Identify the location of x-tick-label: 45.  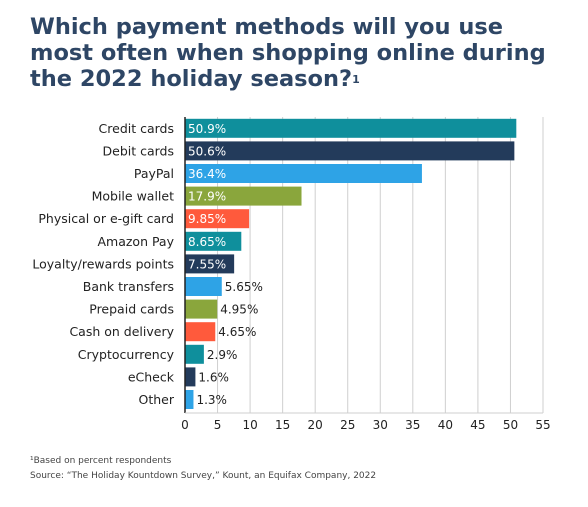
(477, 425).